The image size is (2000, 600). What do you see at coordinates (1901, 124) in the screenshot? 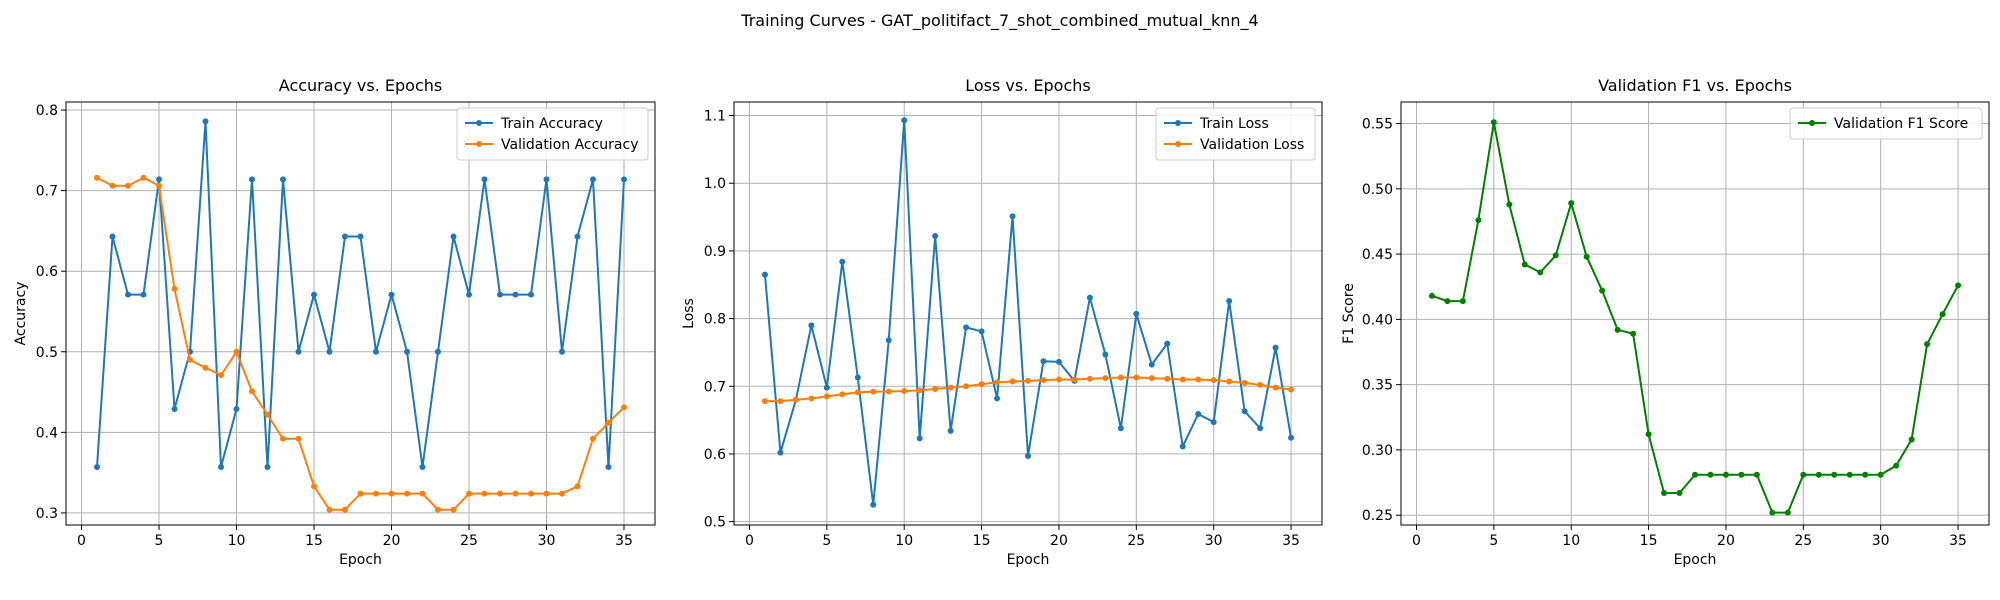
I see `legend-label: Validation F1 Score` at bounding box center [1901, 124].